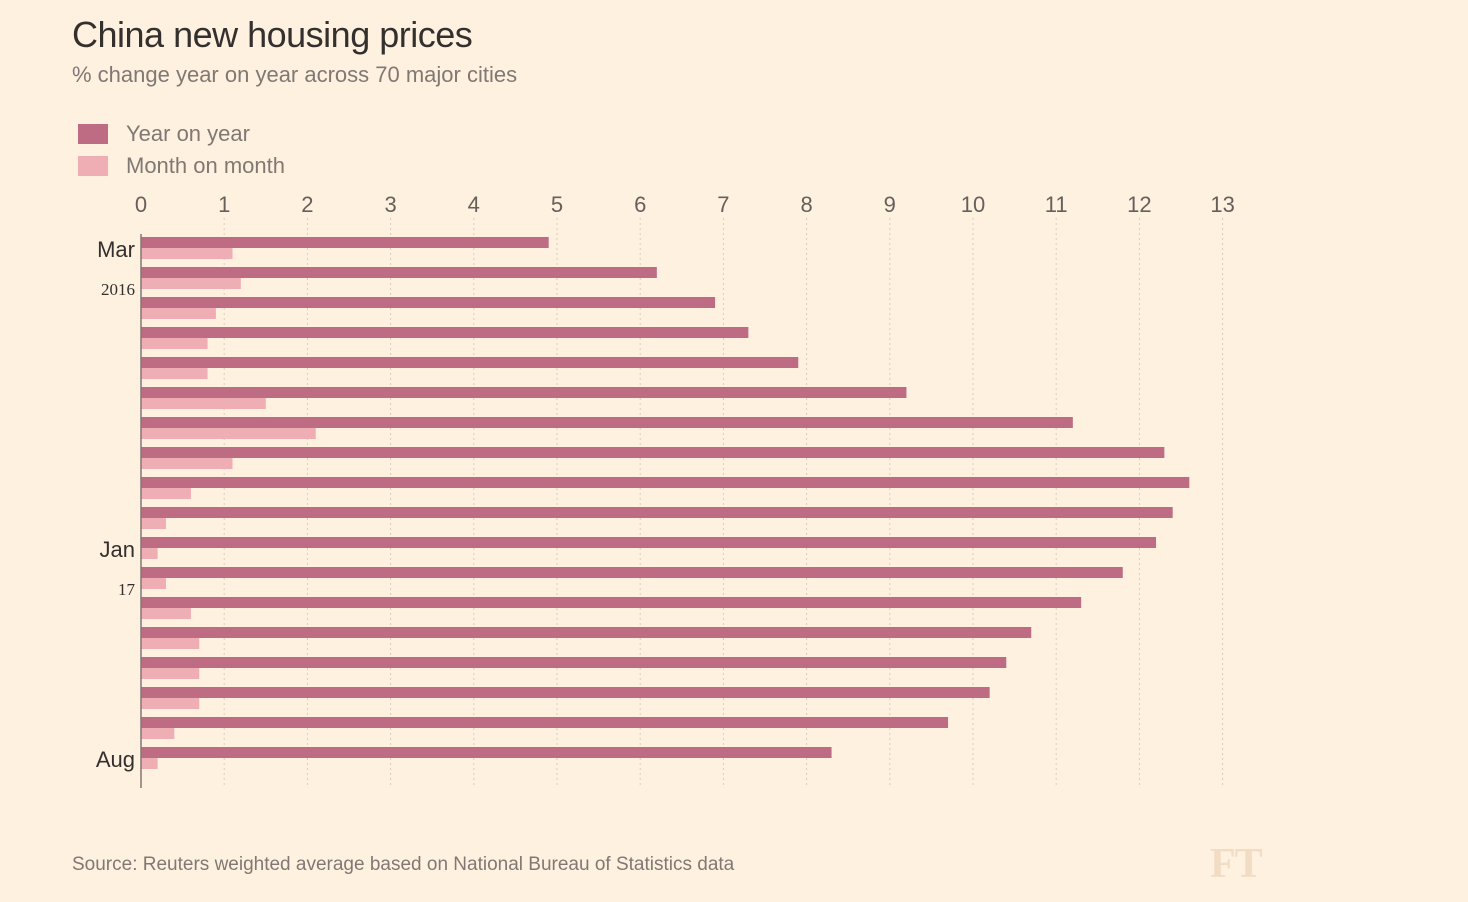 Image resolution: width=1468 pixels, height=902 pixels. I want to click on bar-year-on-year-jun-2016, so click(445, 332).